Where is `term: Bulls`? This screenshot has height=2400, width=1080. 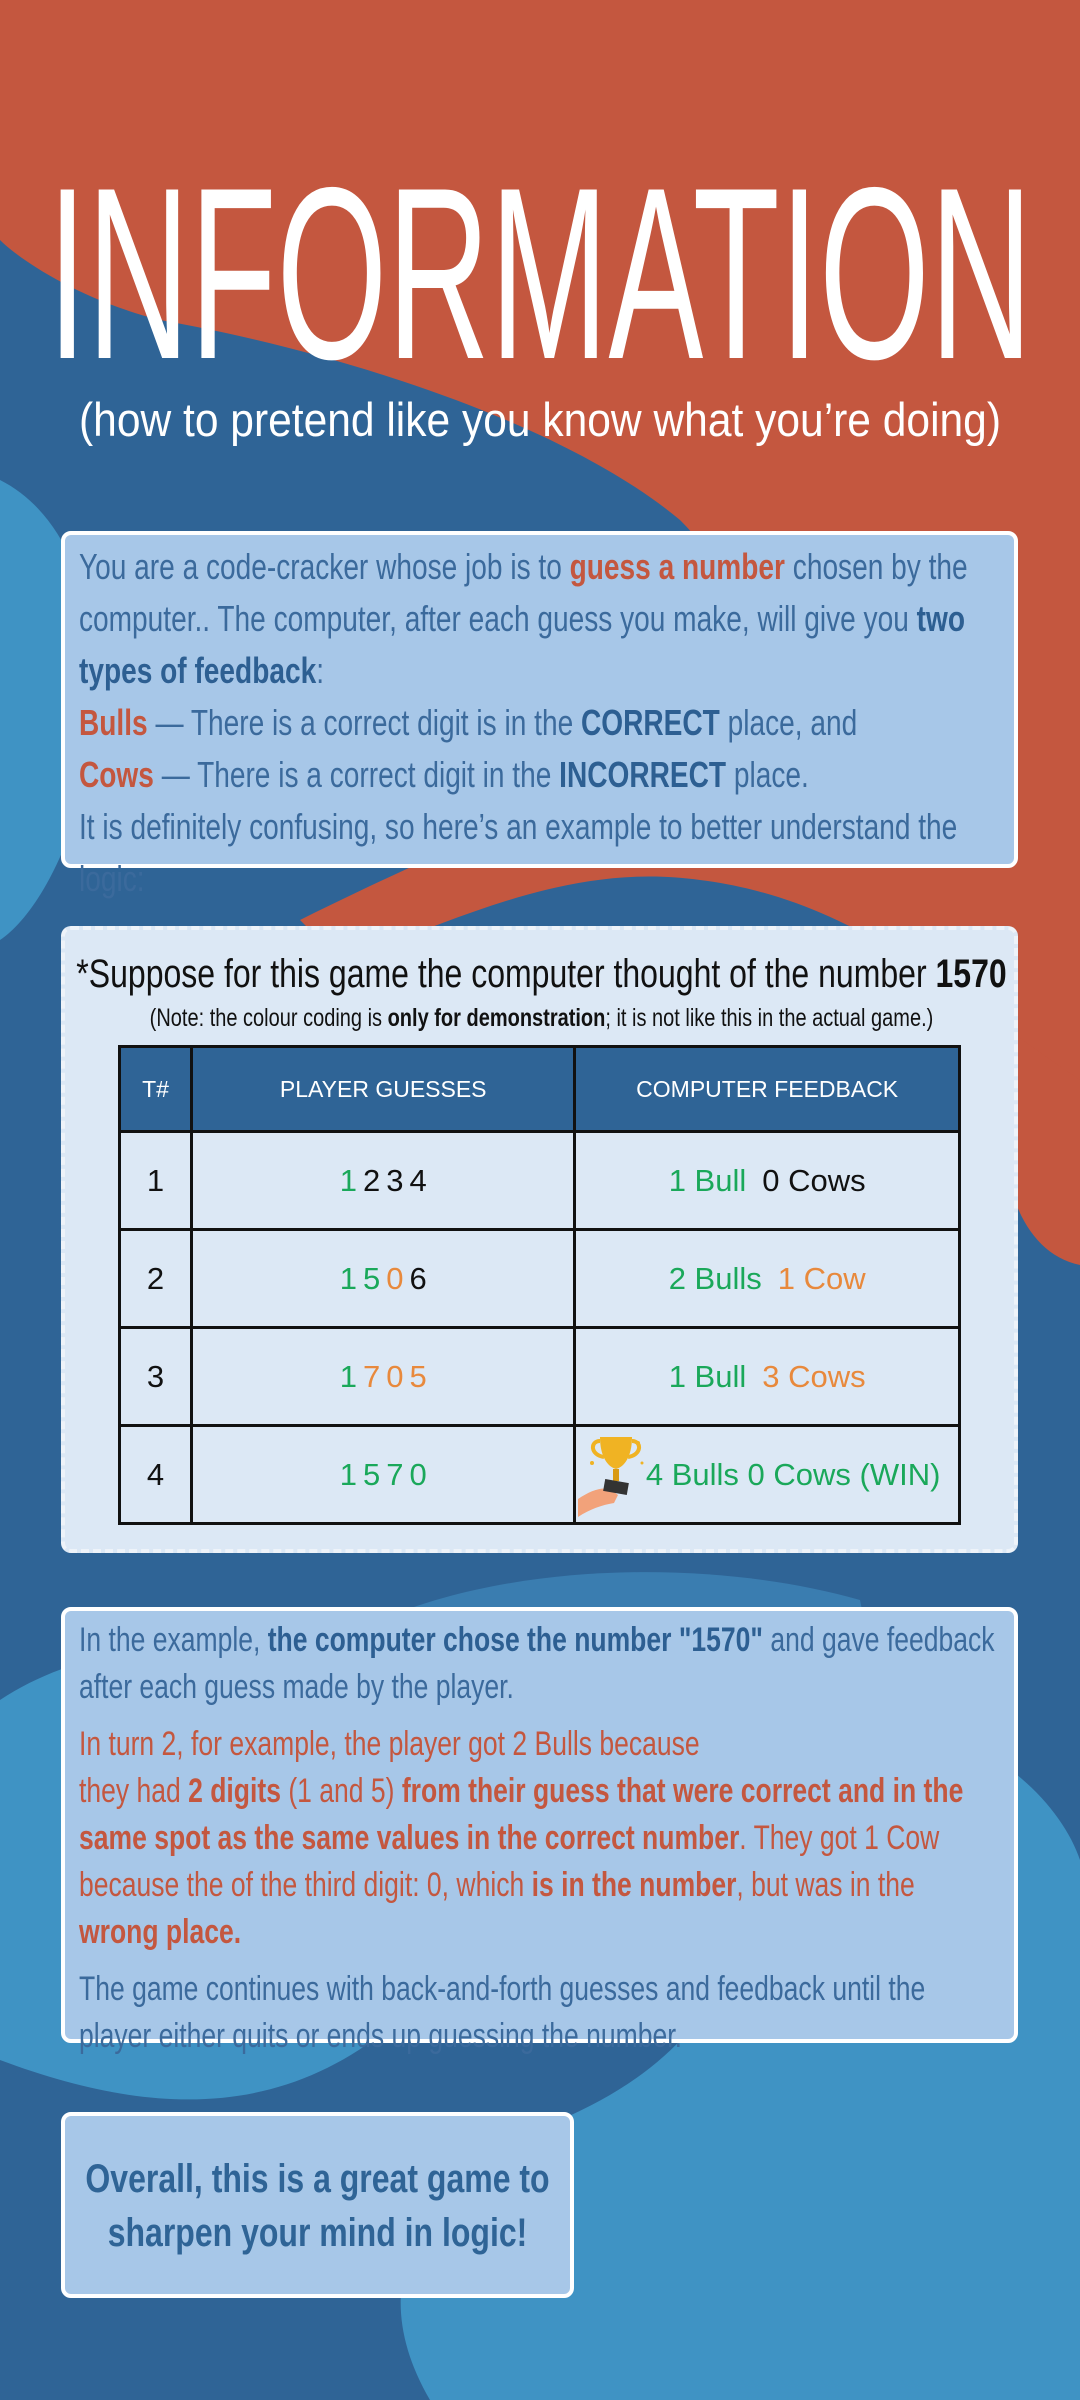 term: Bulls is located at coordinates (113, 722).